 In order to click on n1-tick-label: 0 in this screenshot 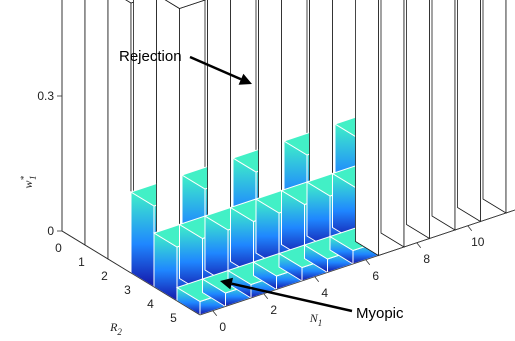, I will do `click(222, 327)`.